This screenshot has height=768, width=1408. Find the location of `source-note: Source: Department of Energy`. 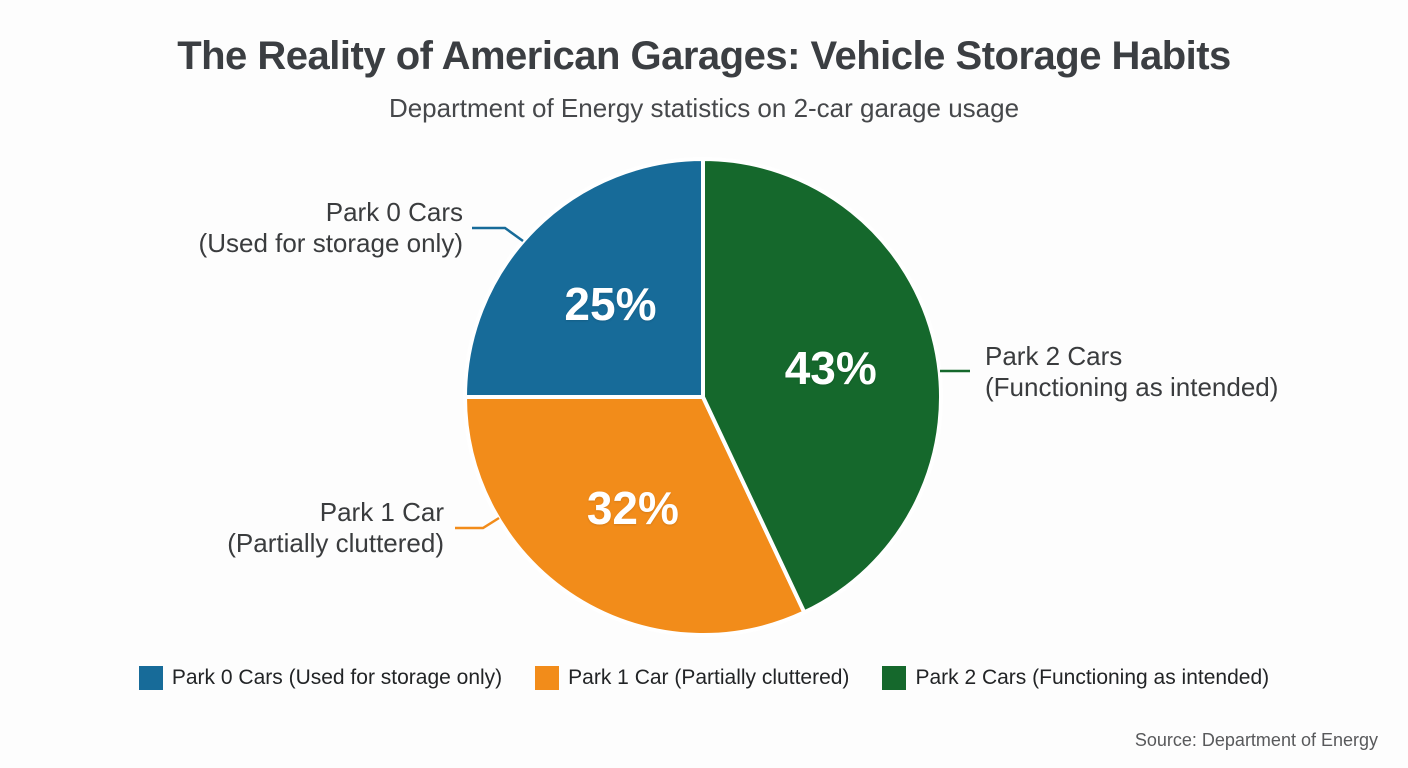

source-note: Source: Department of Energy is located at coordinates (1256, 740).